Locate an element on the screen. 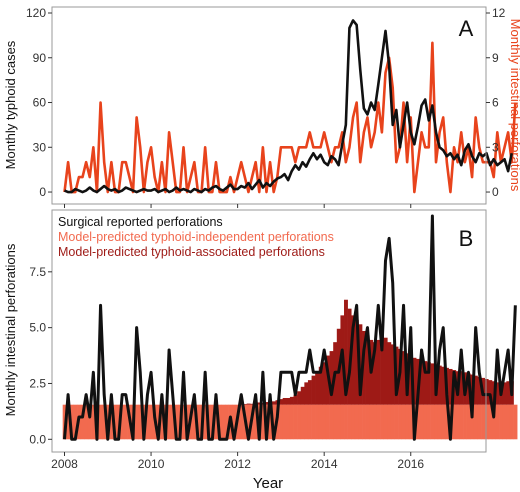 The width and height of the screenshot is (520, 492). x-tick-label: 2012 is located at coordinates (237, 464).